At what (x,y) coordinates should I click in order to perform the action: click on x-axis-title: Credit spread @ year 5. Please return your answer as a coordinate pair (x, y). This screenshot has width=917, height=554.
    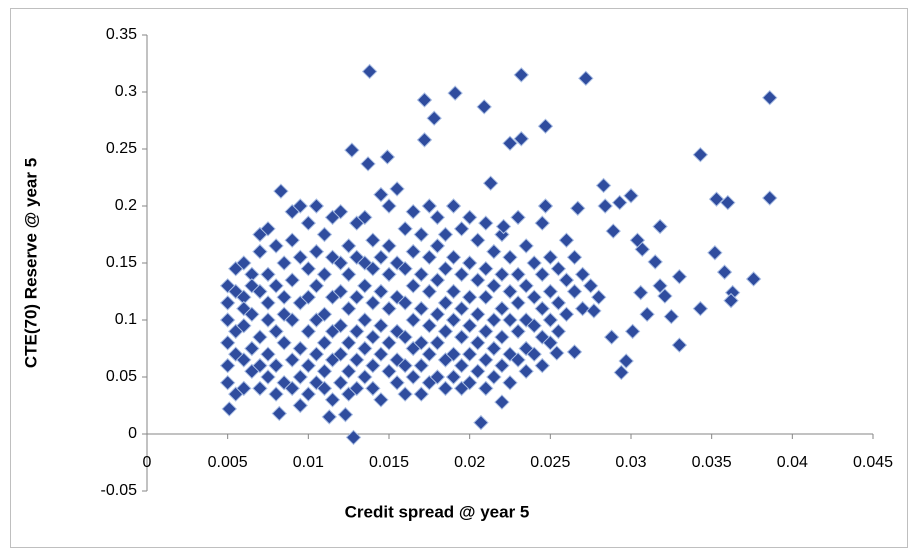
    Looking at the image, I should click on (437, 511).